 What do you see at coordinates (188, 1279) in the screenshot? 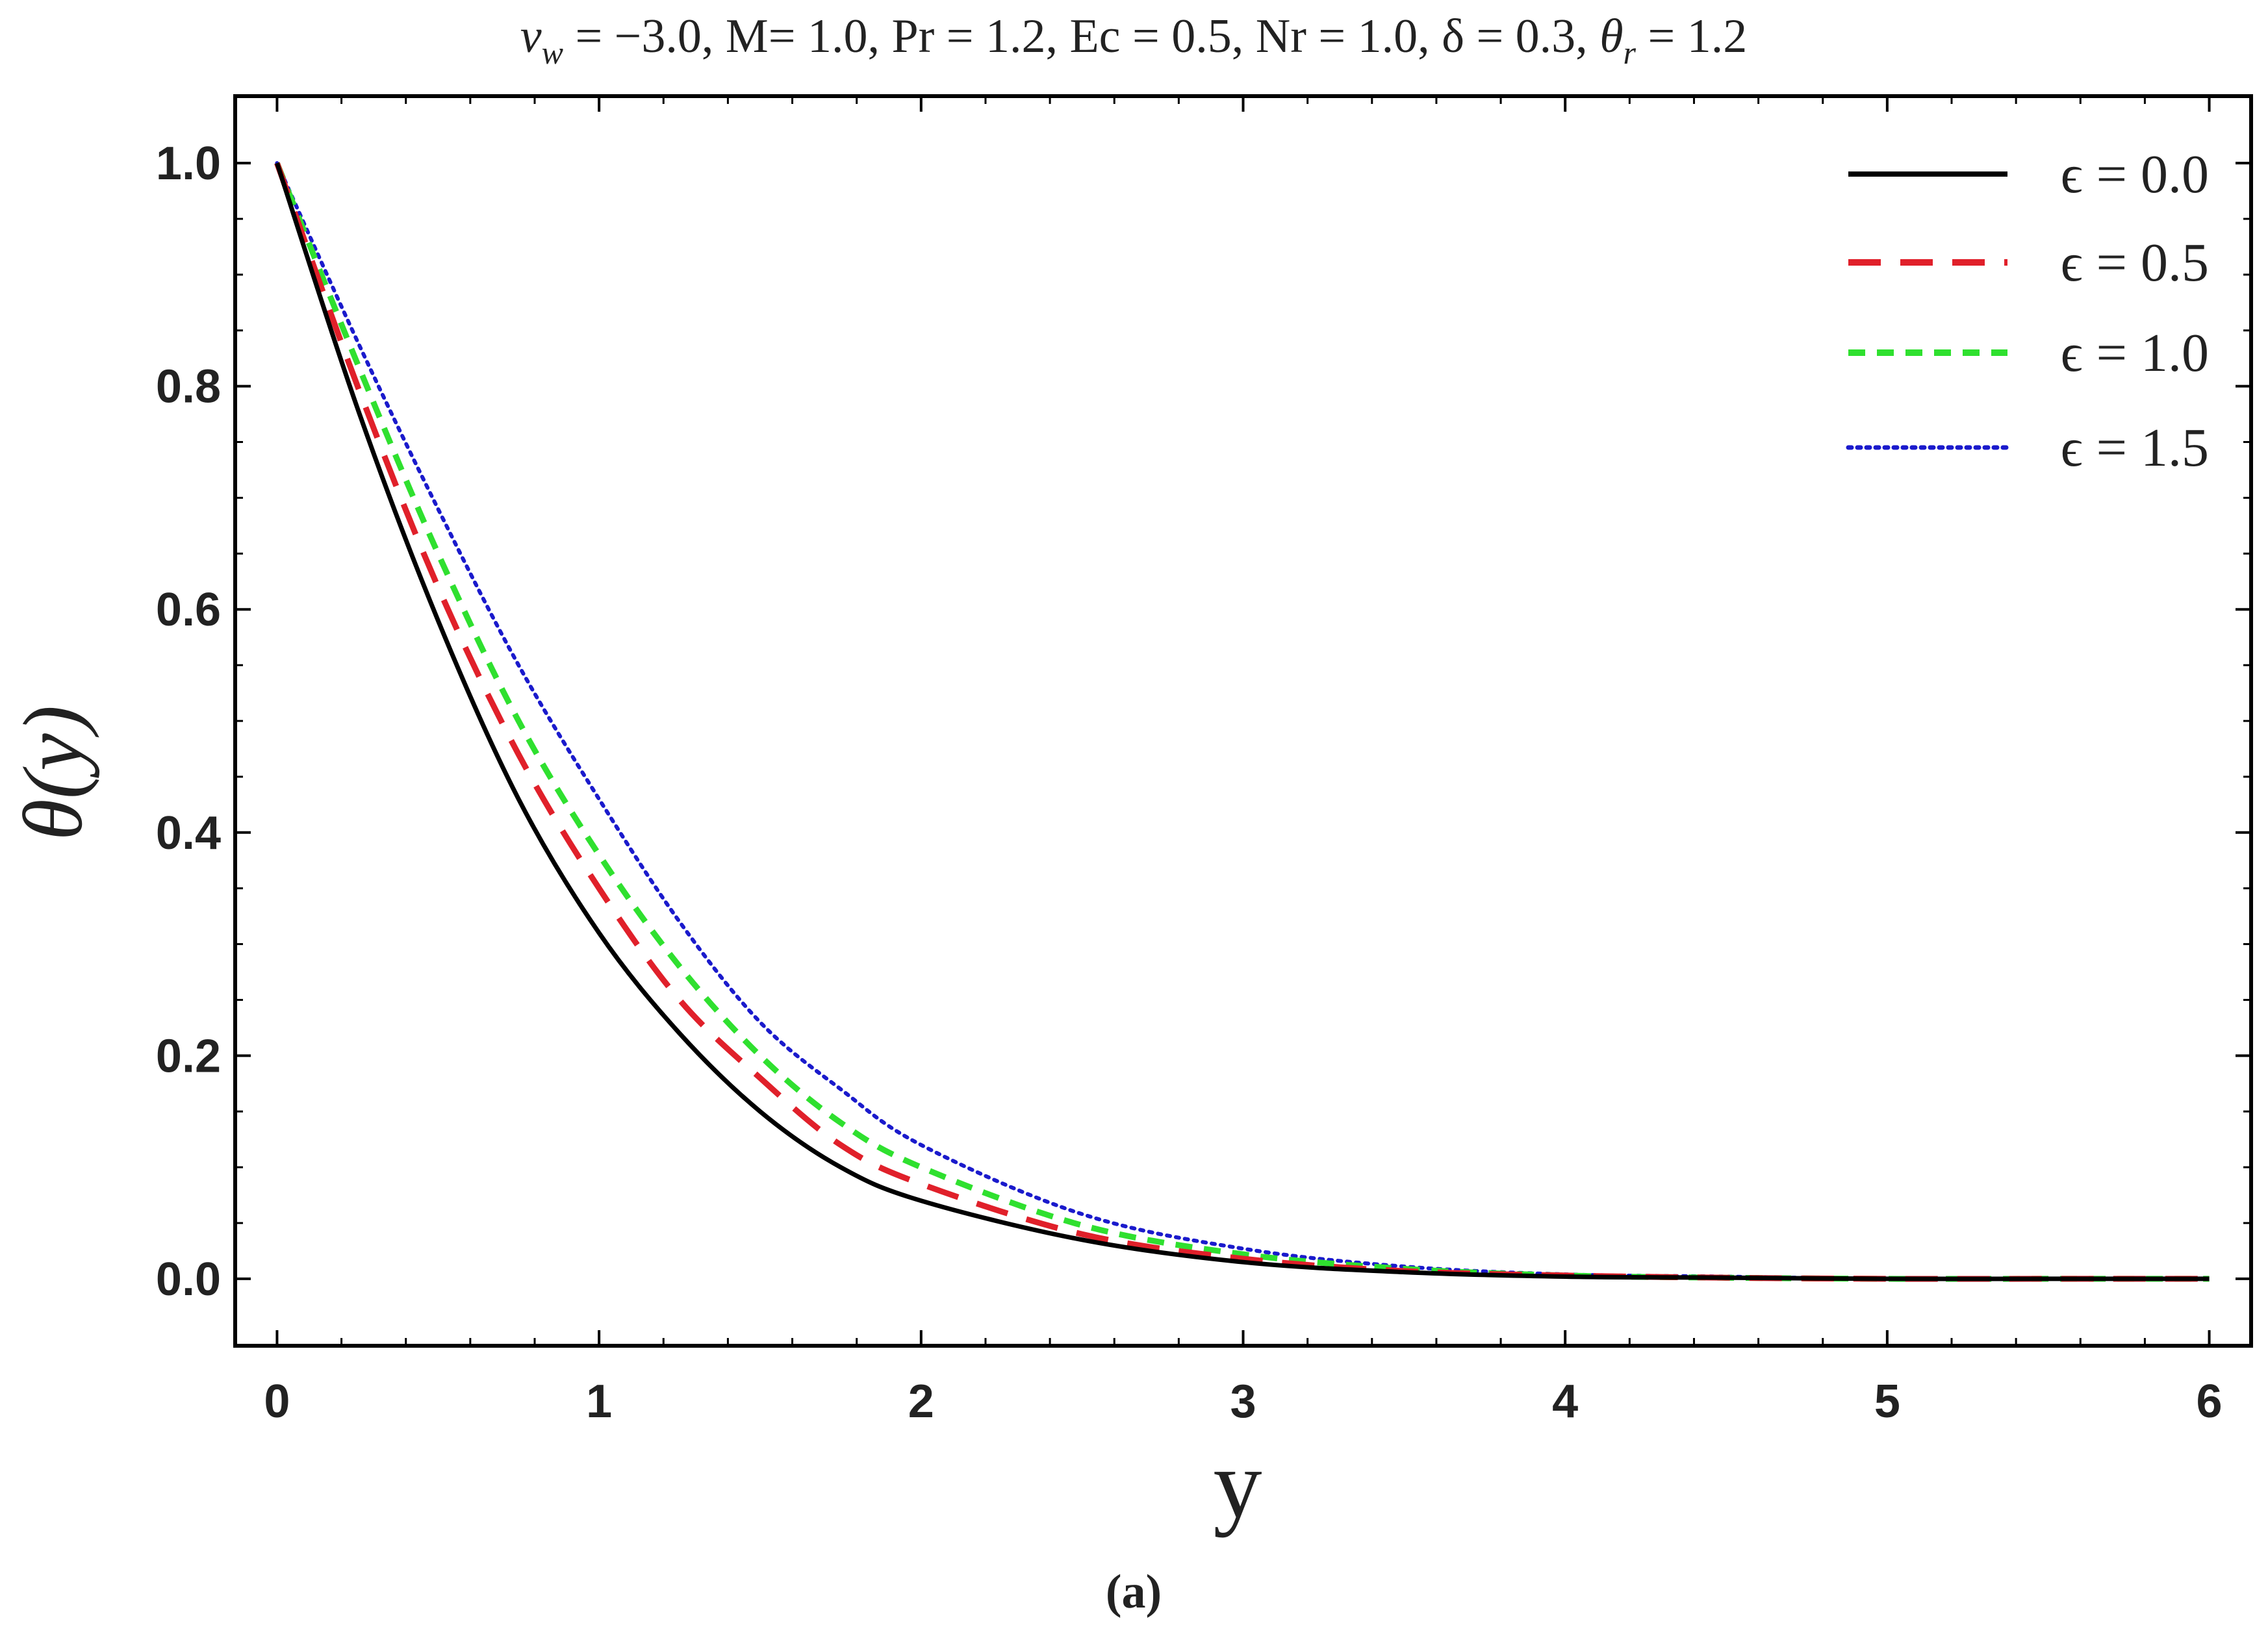
I see `y-tick-label: 0.0` at bounding box center [188, 1279].